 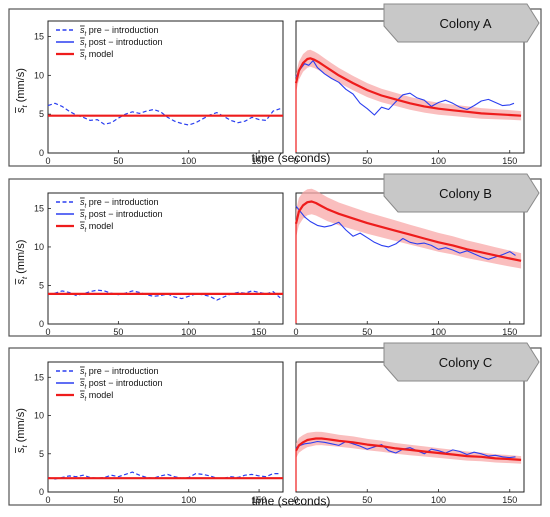 What do you see at coordinates (465, 193) in the screenshot?
I see `colony-title: Colony B` at bounding box center [465, 193].